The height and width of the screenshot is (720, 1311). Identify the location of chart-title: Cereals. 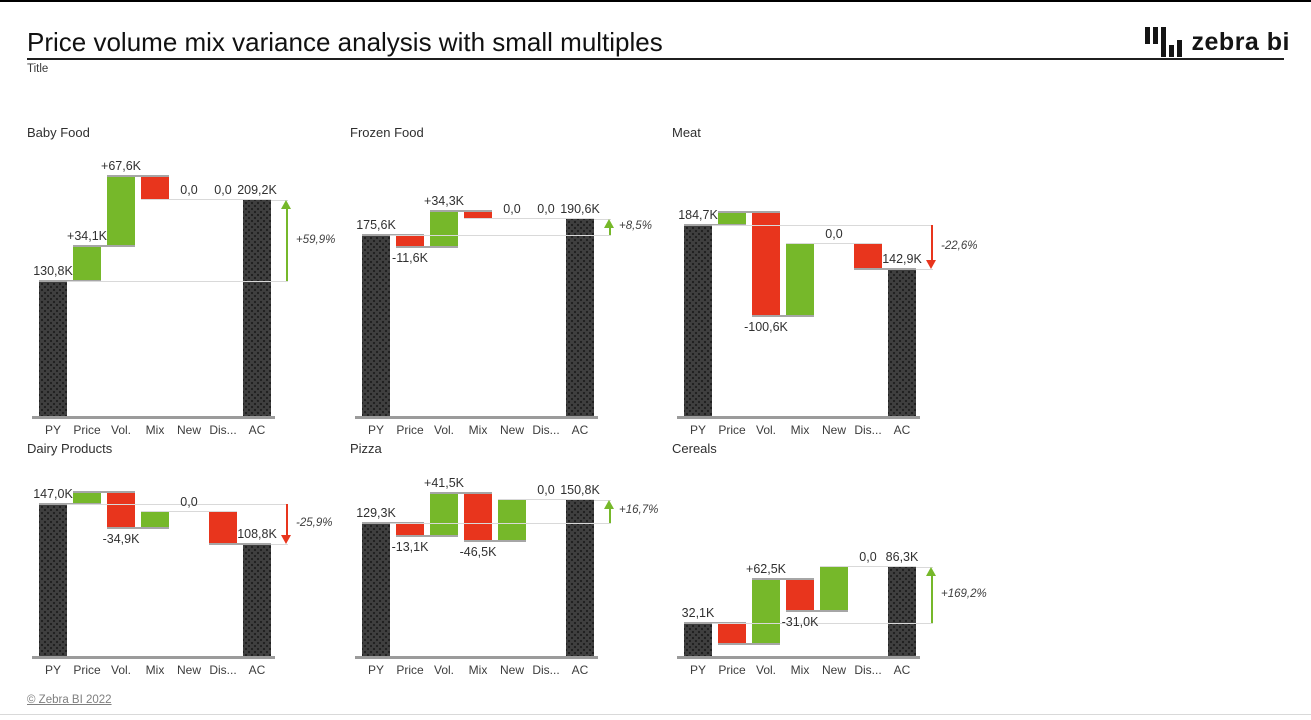
(694, 448).